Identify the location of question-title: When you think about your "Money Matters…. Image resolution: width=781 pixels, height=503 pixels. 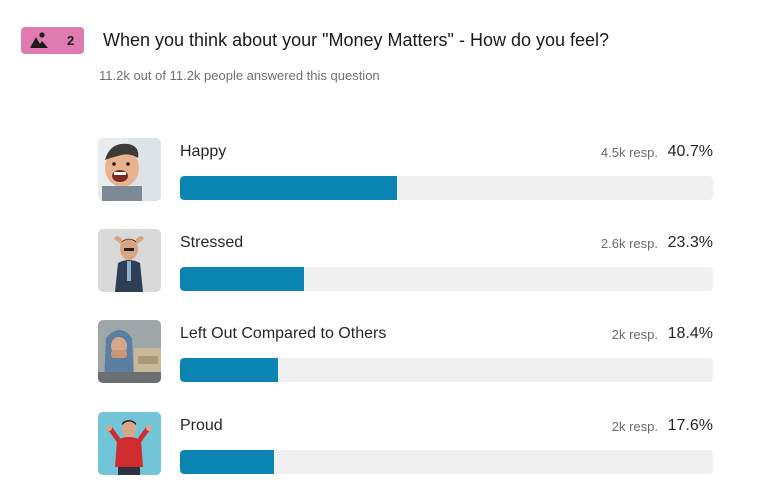
(356, 40).